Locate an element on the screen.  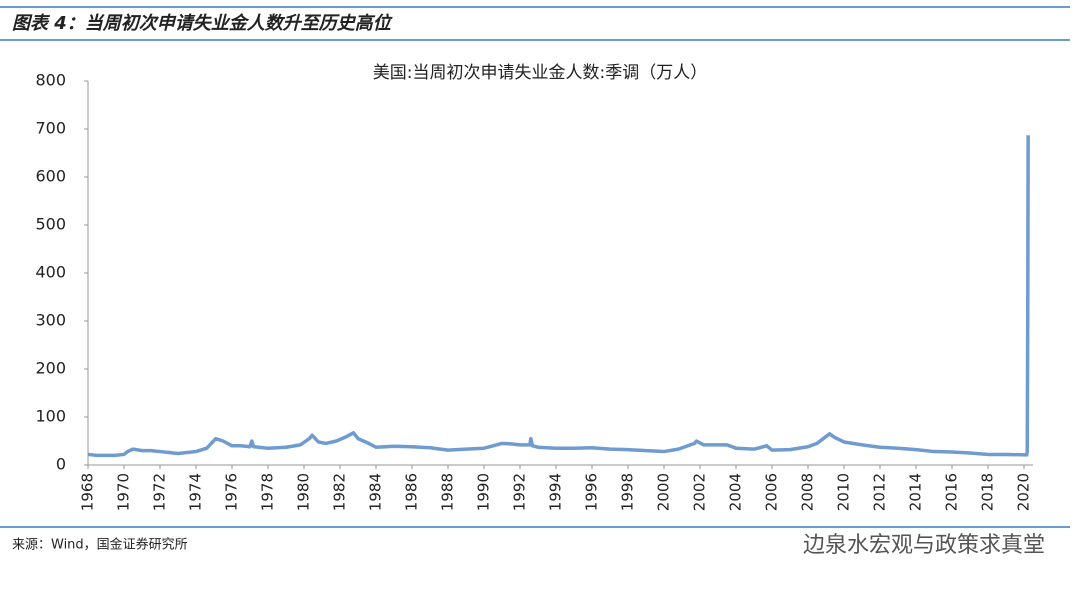
x-tick-label: 1986 is located at coordinates (412, 492).